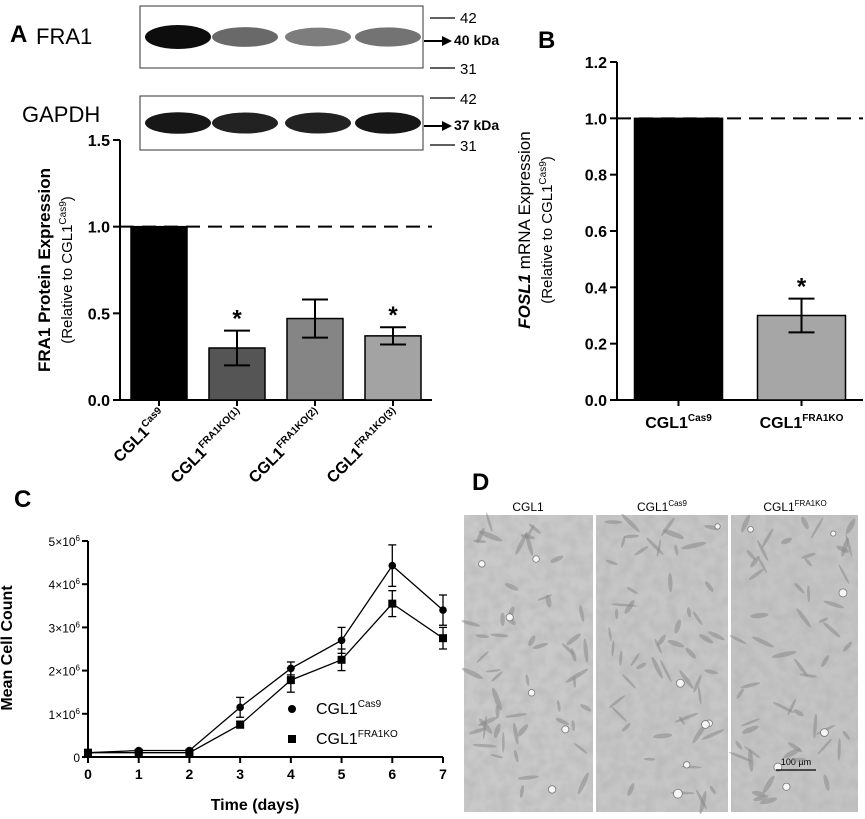 The height and width of the screenshot is (819, 865). I want to click on western-blot: FRA1 GAPDH 42 31 40 kDa 42 31 37 kDa, so click(260, 80).